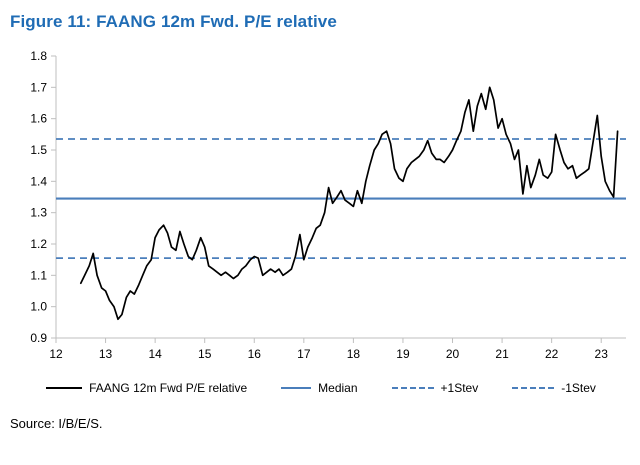  Describe the element at coordinates (173, 21) in the screenshot. I see `figure-title: Figure 11: FAANG 12m Fwd. P/E relative` at that location.